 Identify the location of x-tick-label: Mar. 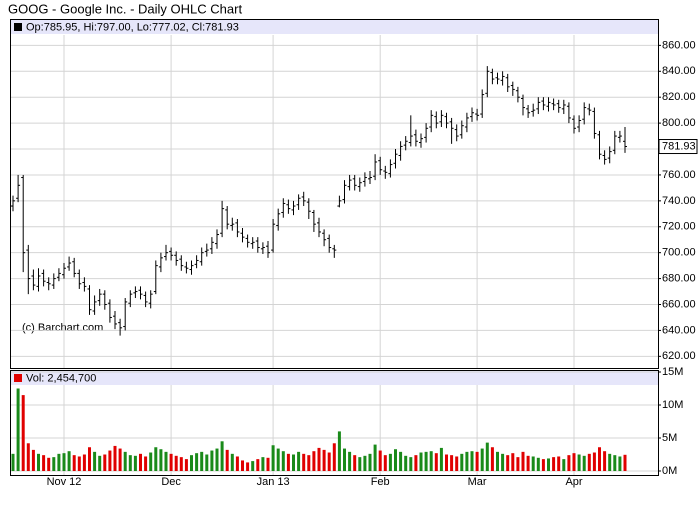
(477, 482).